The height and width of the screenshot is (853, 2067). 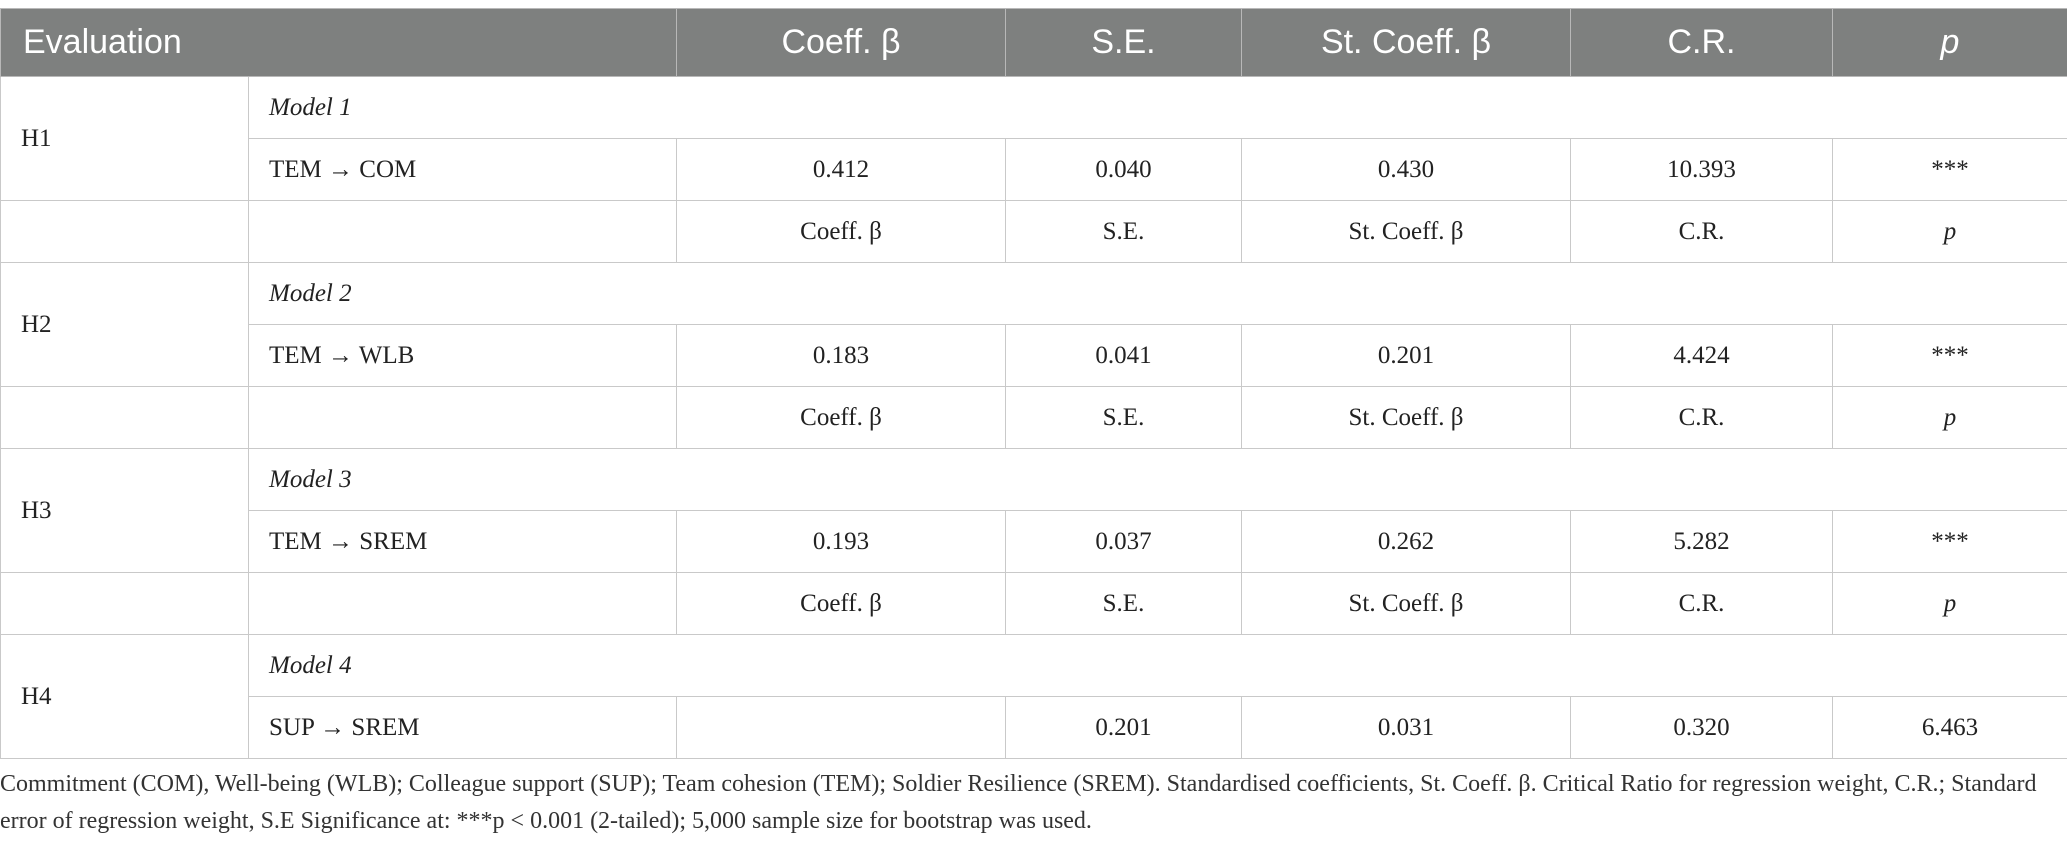 I want to click on cr-cell: 10.393, so click(x=1701, y=169).